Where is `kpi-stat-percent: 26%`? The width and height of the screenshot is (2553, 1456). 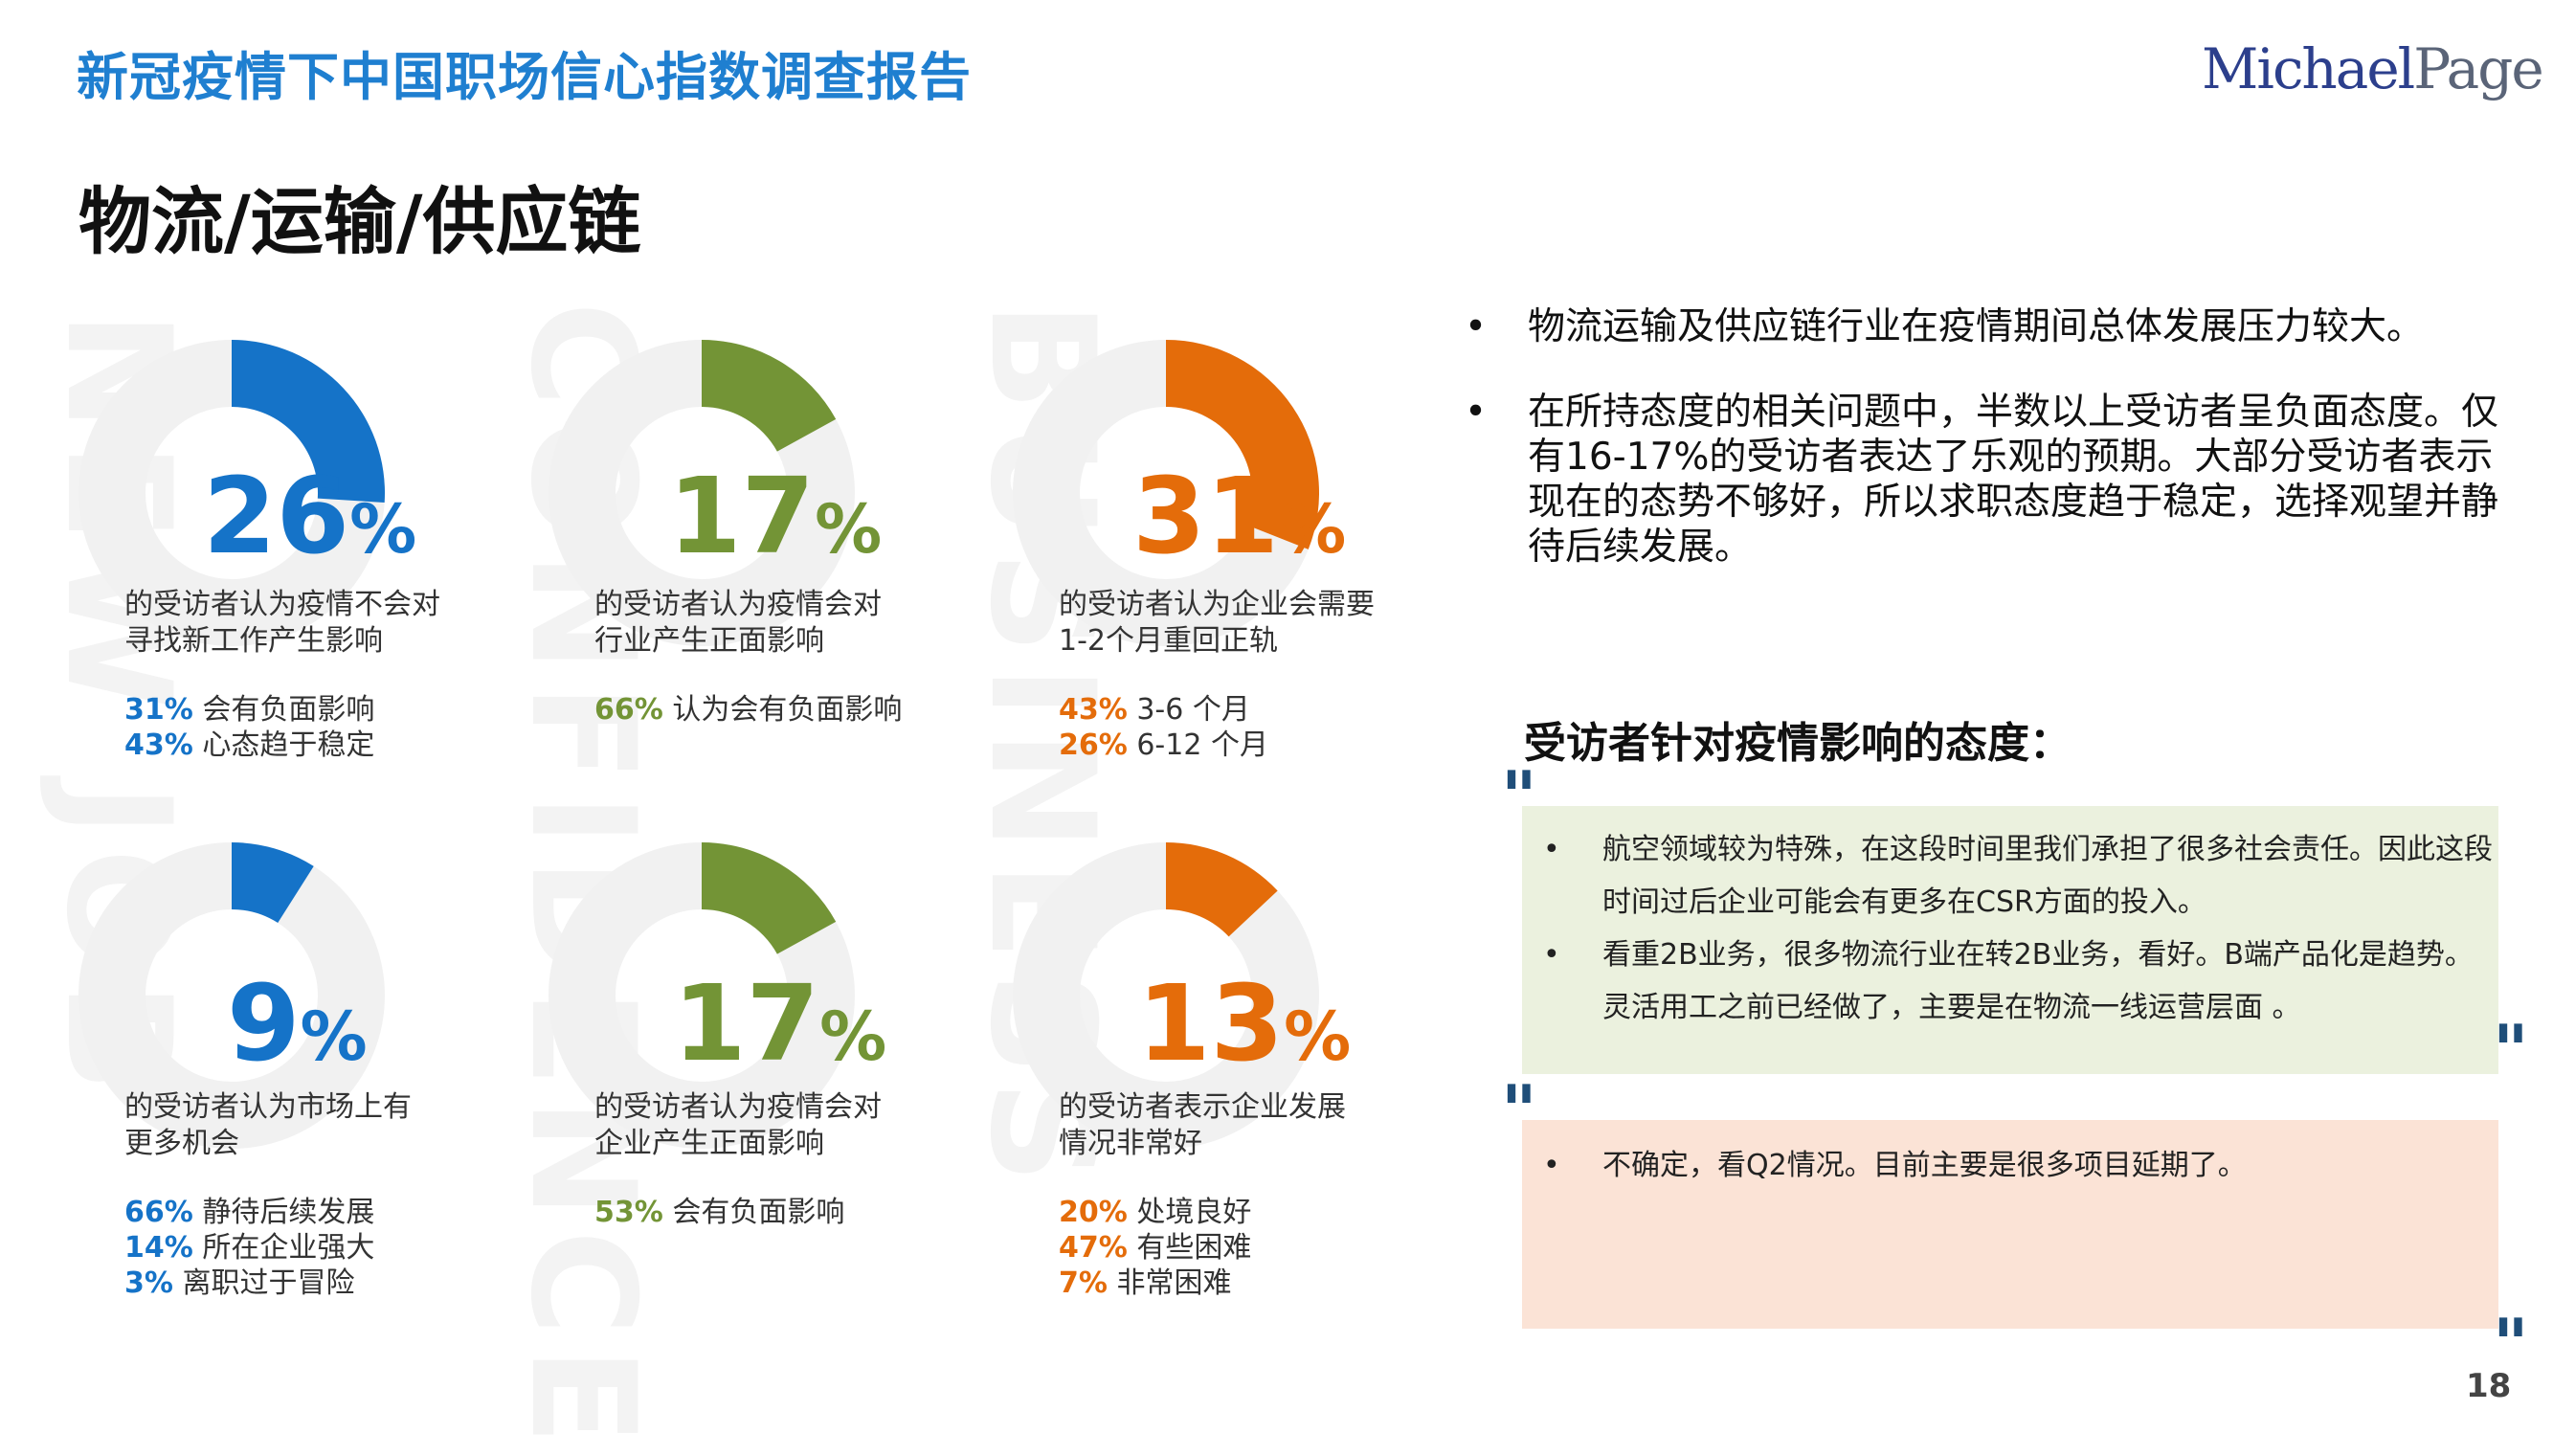 kpi-stat-percent: 26% is located at coordinates (1093, 745).